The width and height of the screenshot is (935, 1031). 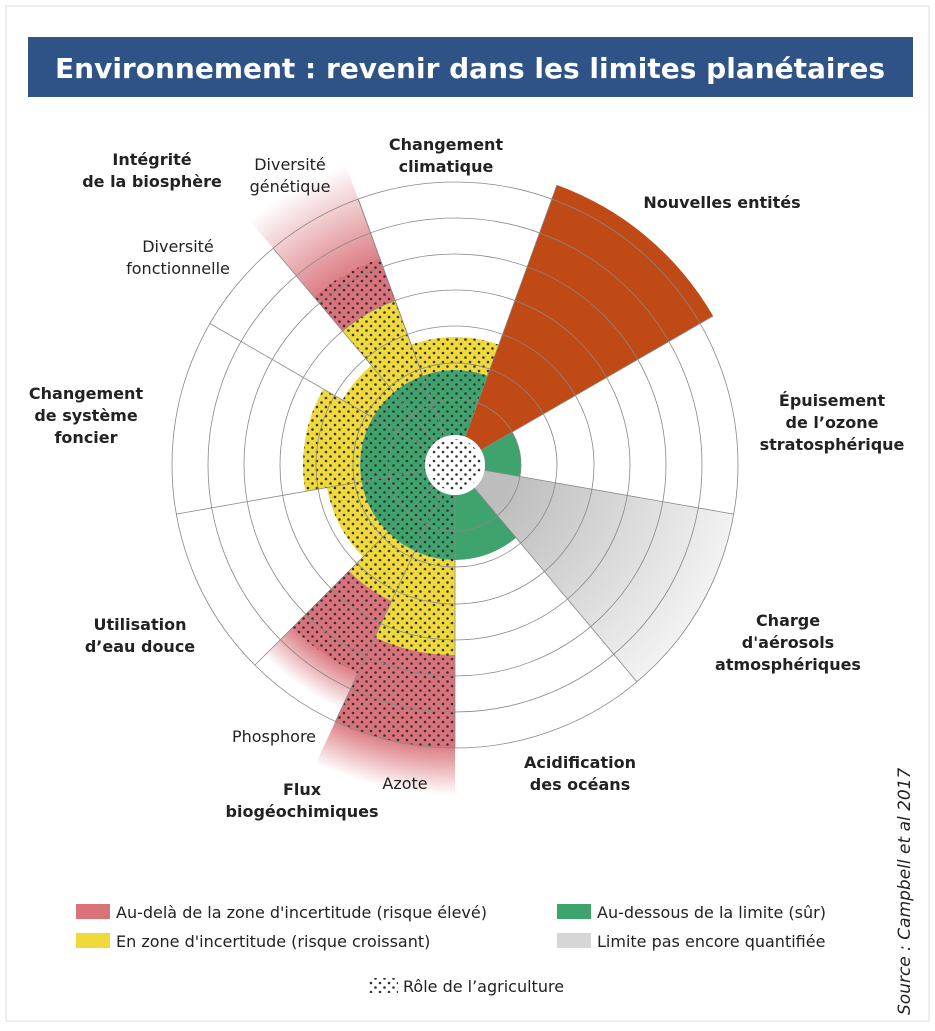 I want to click on label-line: Intégrité, so click(x=151, y=159).